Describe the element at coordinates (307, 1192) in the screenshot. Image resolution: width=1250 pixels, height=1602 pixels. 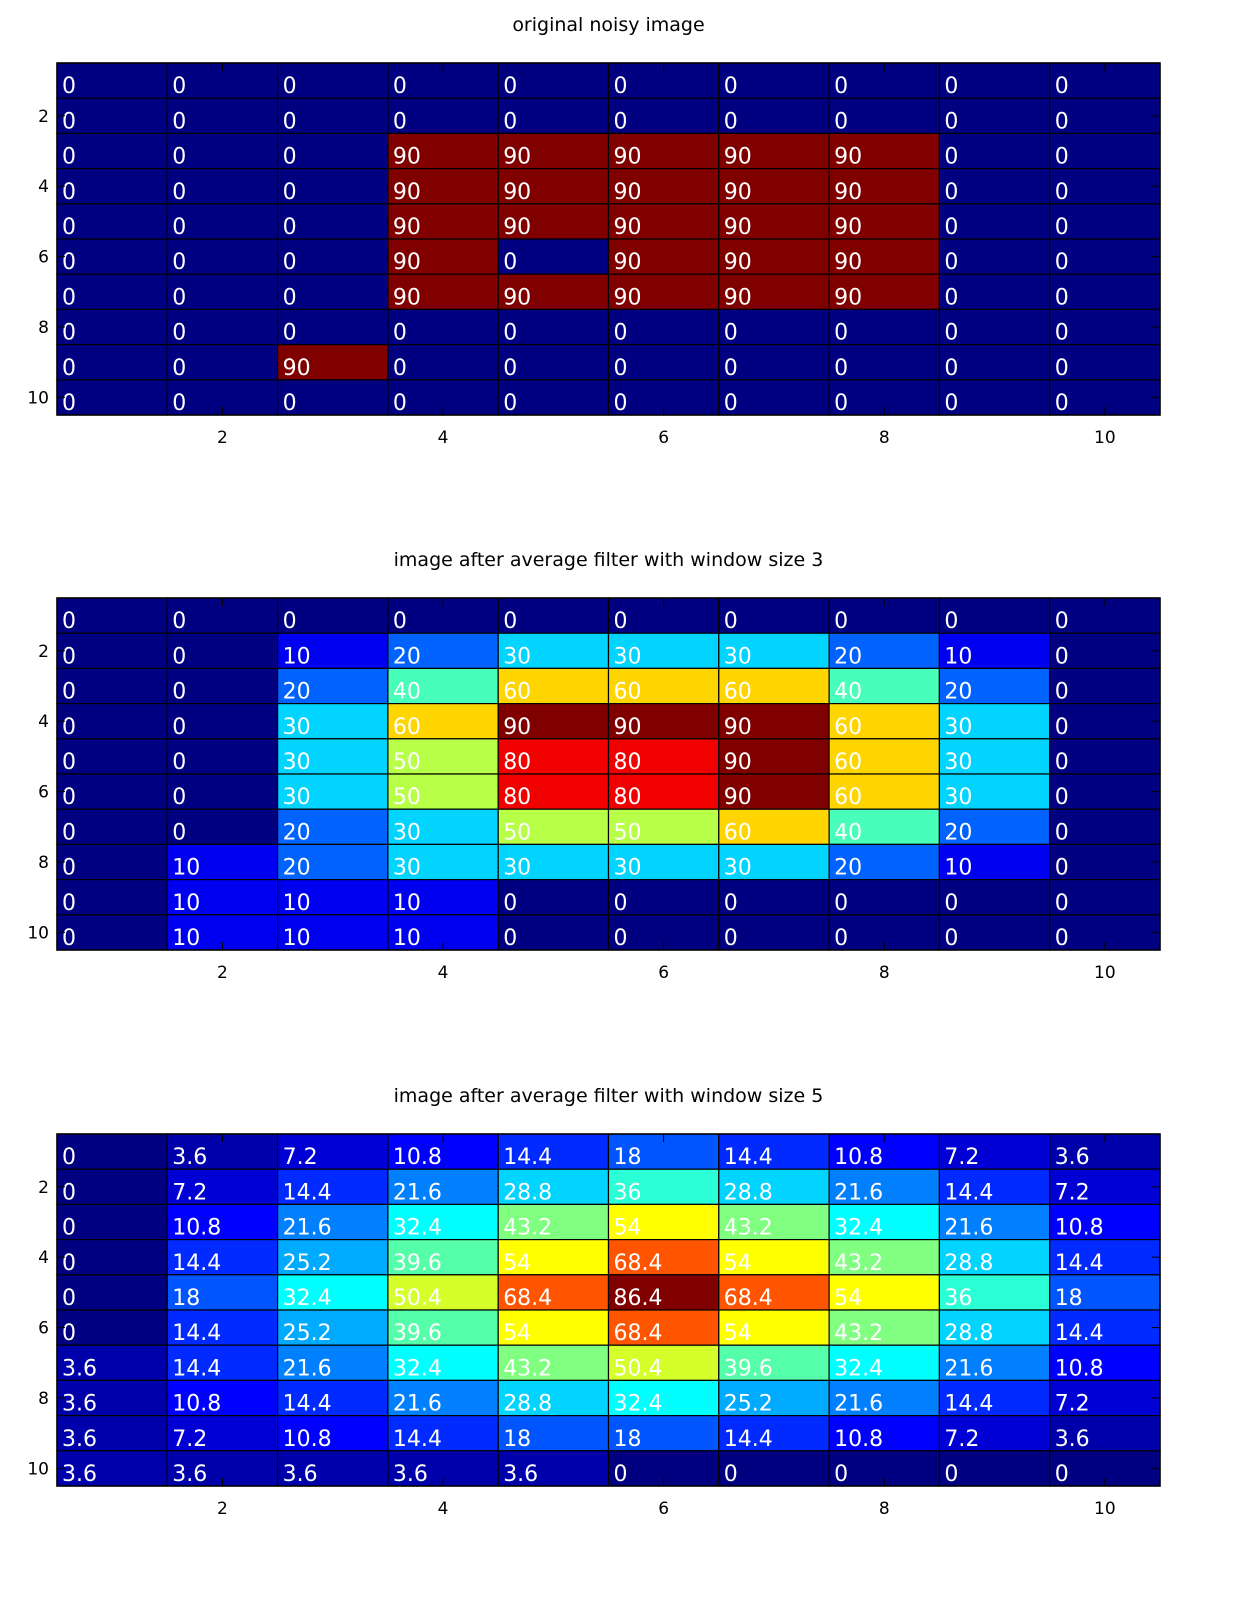
I see `cell-value-label: 14.4` at that location.